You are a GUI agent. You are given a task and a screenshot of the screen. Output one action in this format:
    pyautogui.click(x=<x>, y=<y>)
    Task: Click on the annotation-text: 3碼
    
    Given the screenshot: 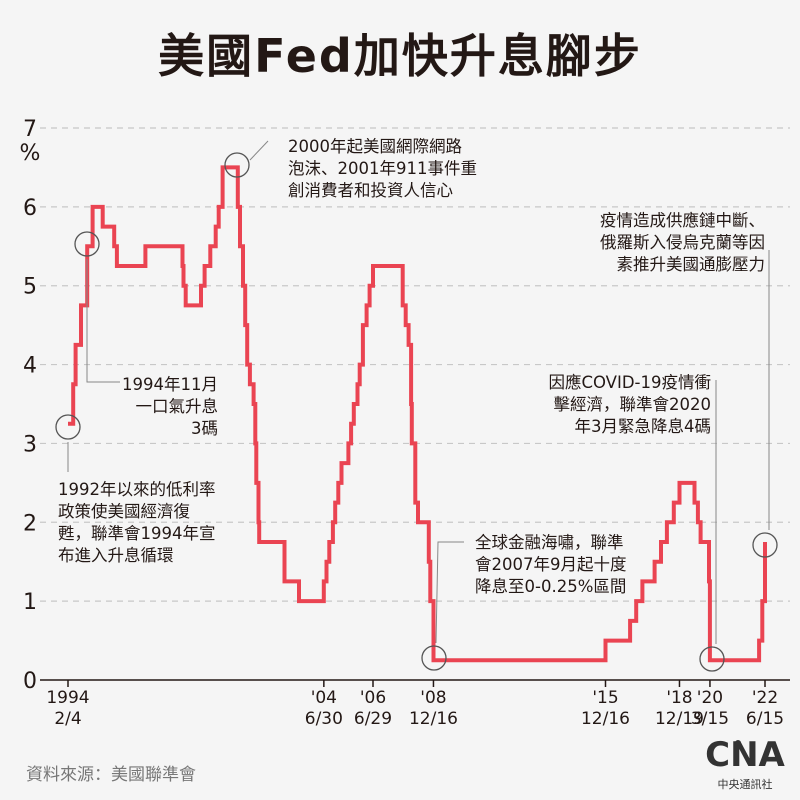 What is the action you would take?
    pyautogui.click(x=204, y=428)
    